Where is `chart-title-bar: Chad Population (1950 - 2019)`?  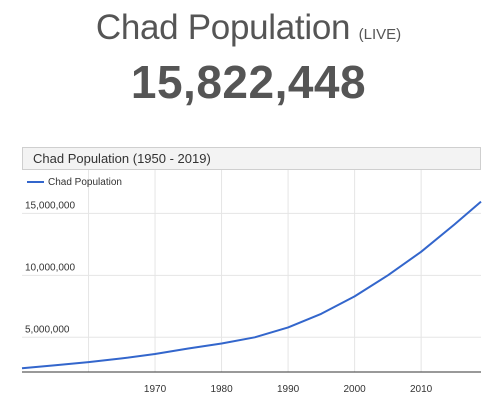
chart-title-bar: Chad Population (1950 - 2019) is located at coordinates (251, 158).